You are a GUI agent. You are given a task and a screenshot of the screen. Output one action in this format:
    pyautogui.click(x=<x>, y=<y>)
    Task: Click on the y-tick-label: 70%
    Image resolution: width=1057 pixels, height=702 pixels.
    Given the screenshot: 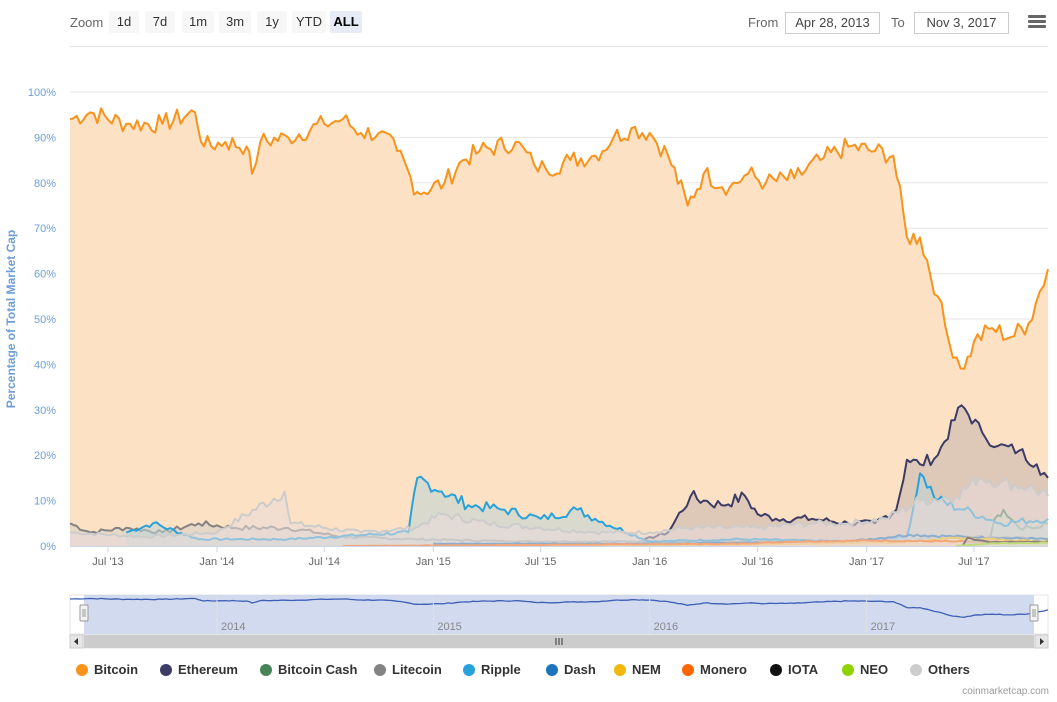 What is the action you would take?
    pyautogui.click(x=45, y=229)
    